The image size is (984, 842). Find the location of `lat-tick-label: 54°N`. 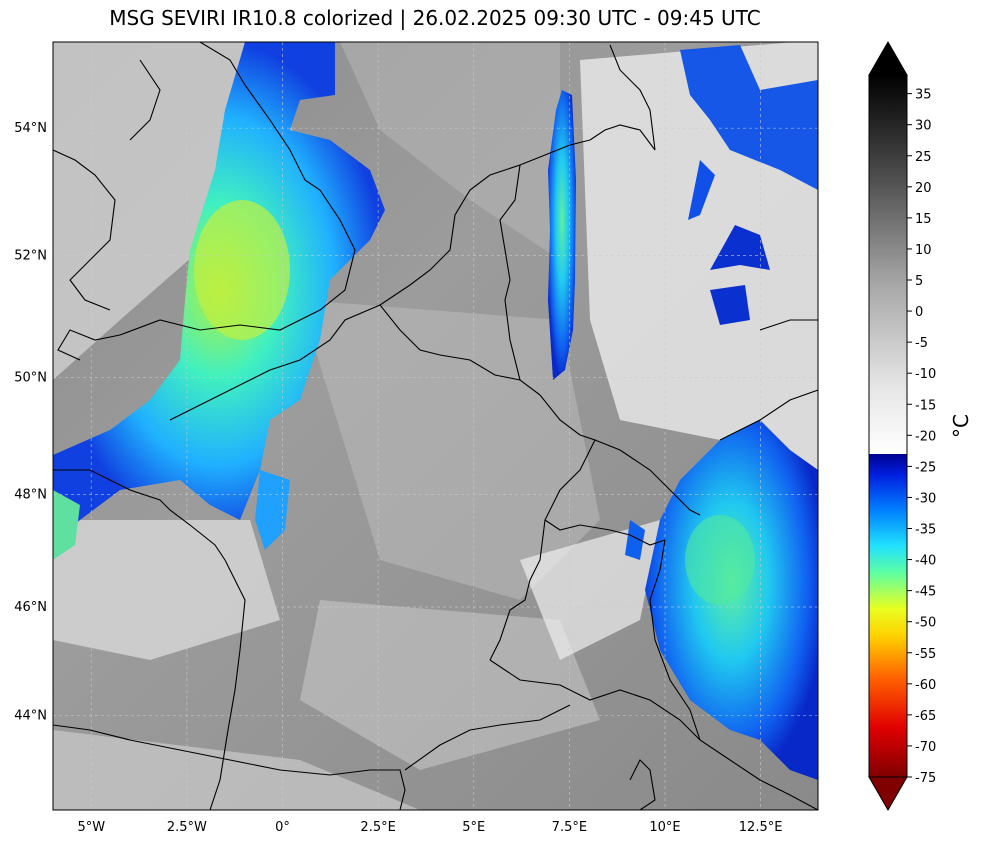

lat-tick-label: 54°N is located at coordinates (30, 128).